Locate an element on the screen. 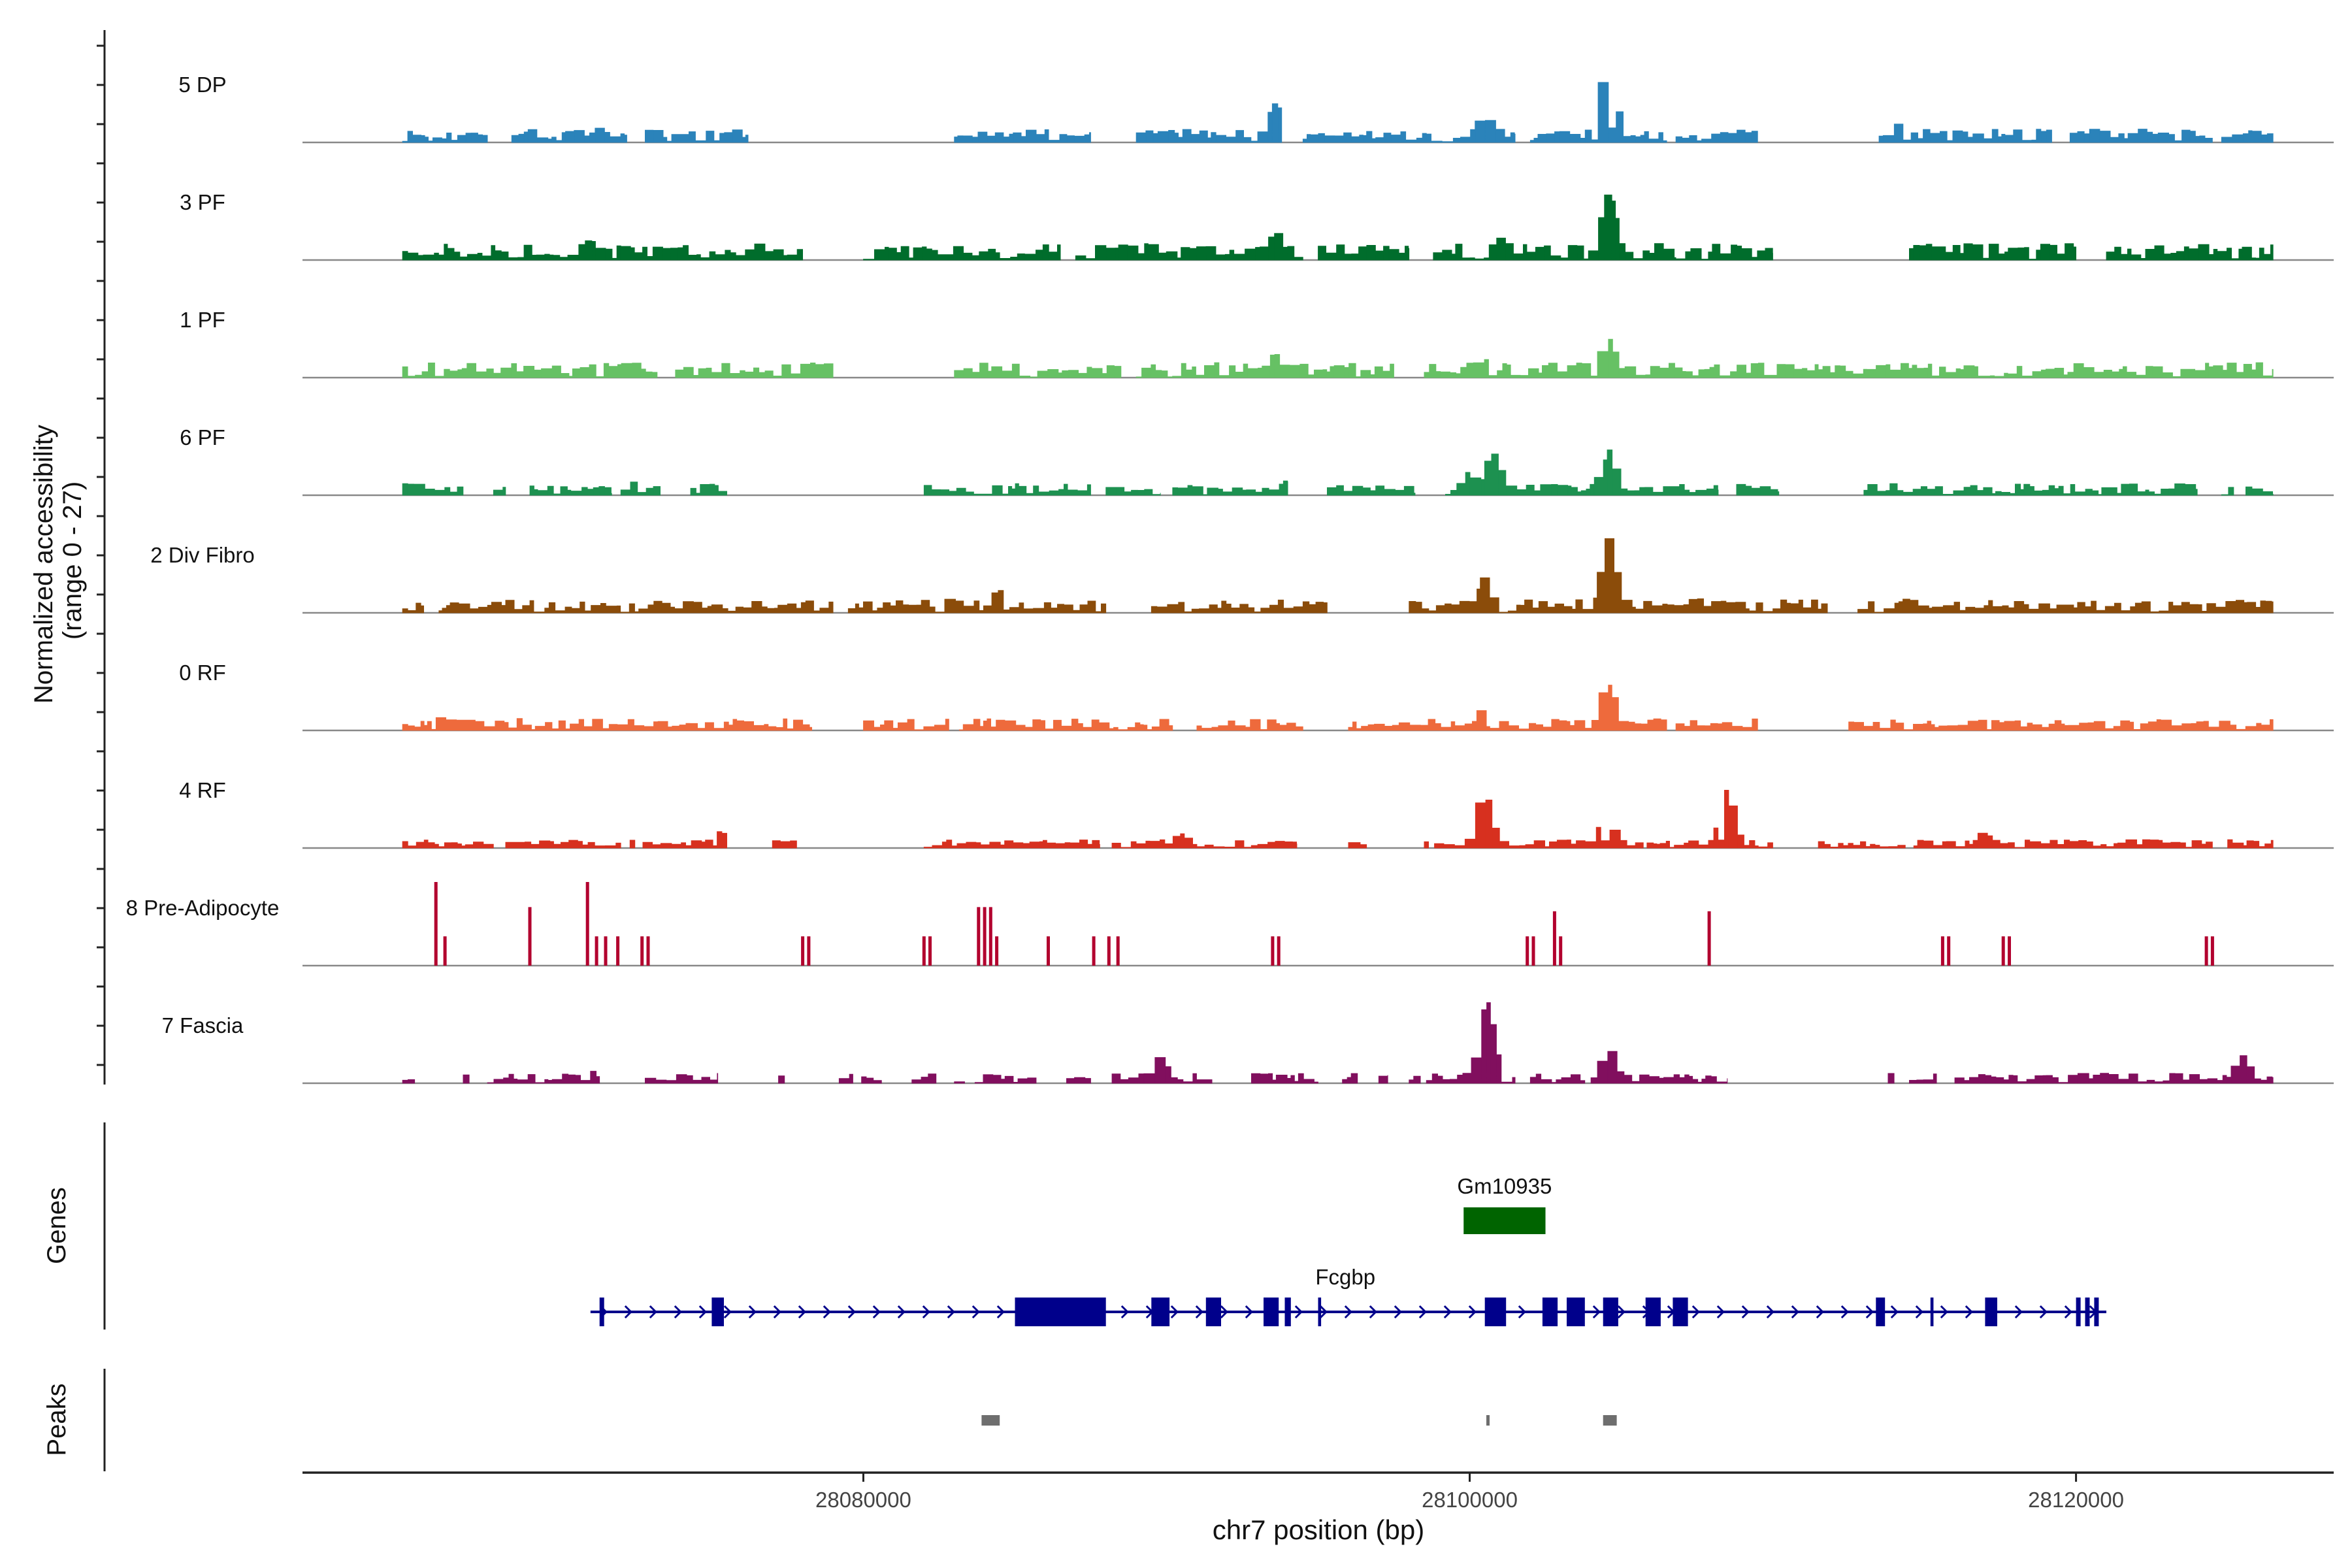  track-5-dp: 5 DP is located at coordinates (1256, 108).